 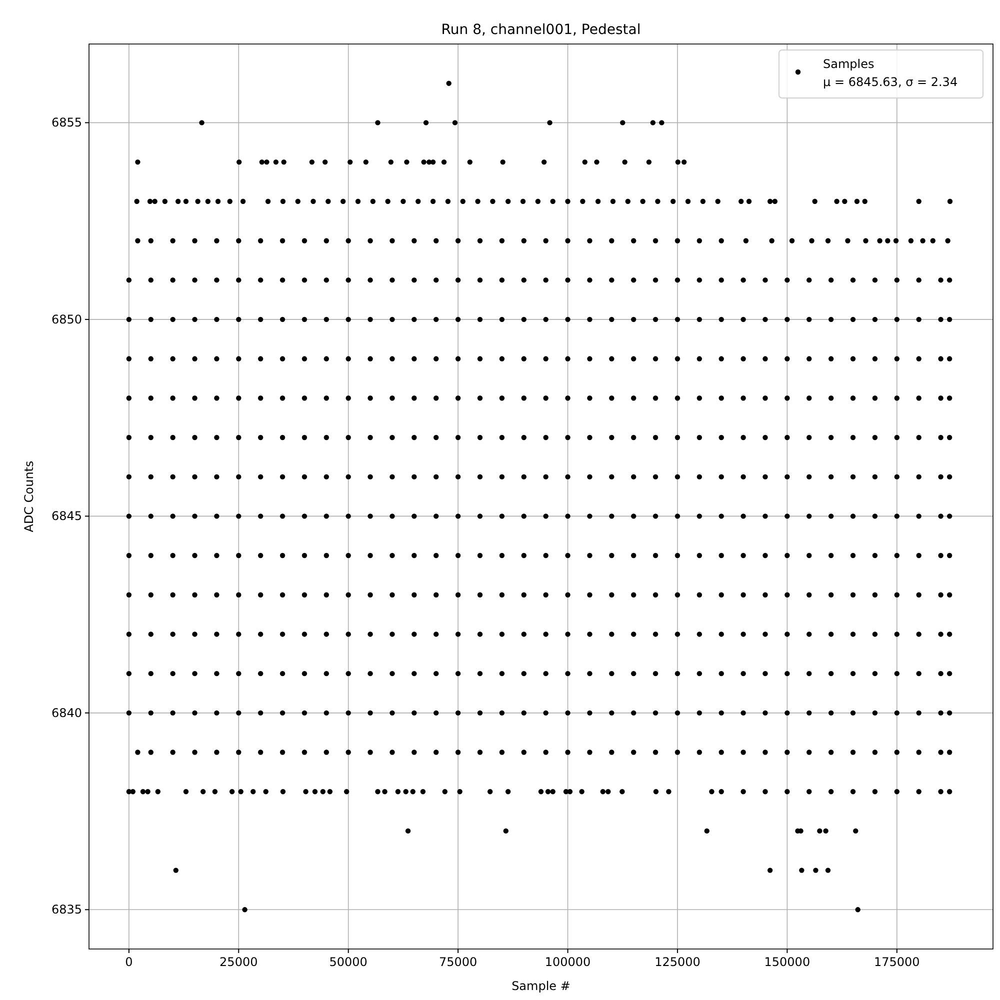 I want to click on x-axis-title: Sample #, so click(x=541, y=986).